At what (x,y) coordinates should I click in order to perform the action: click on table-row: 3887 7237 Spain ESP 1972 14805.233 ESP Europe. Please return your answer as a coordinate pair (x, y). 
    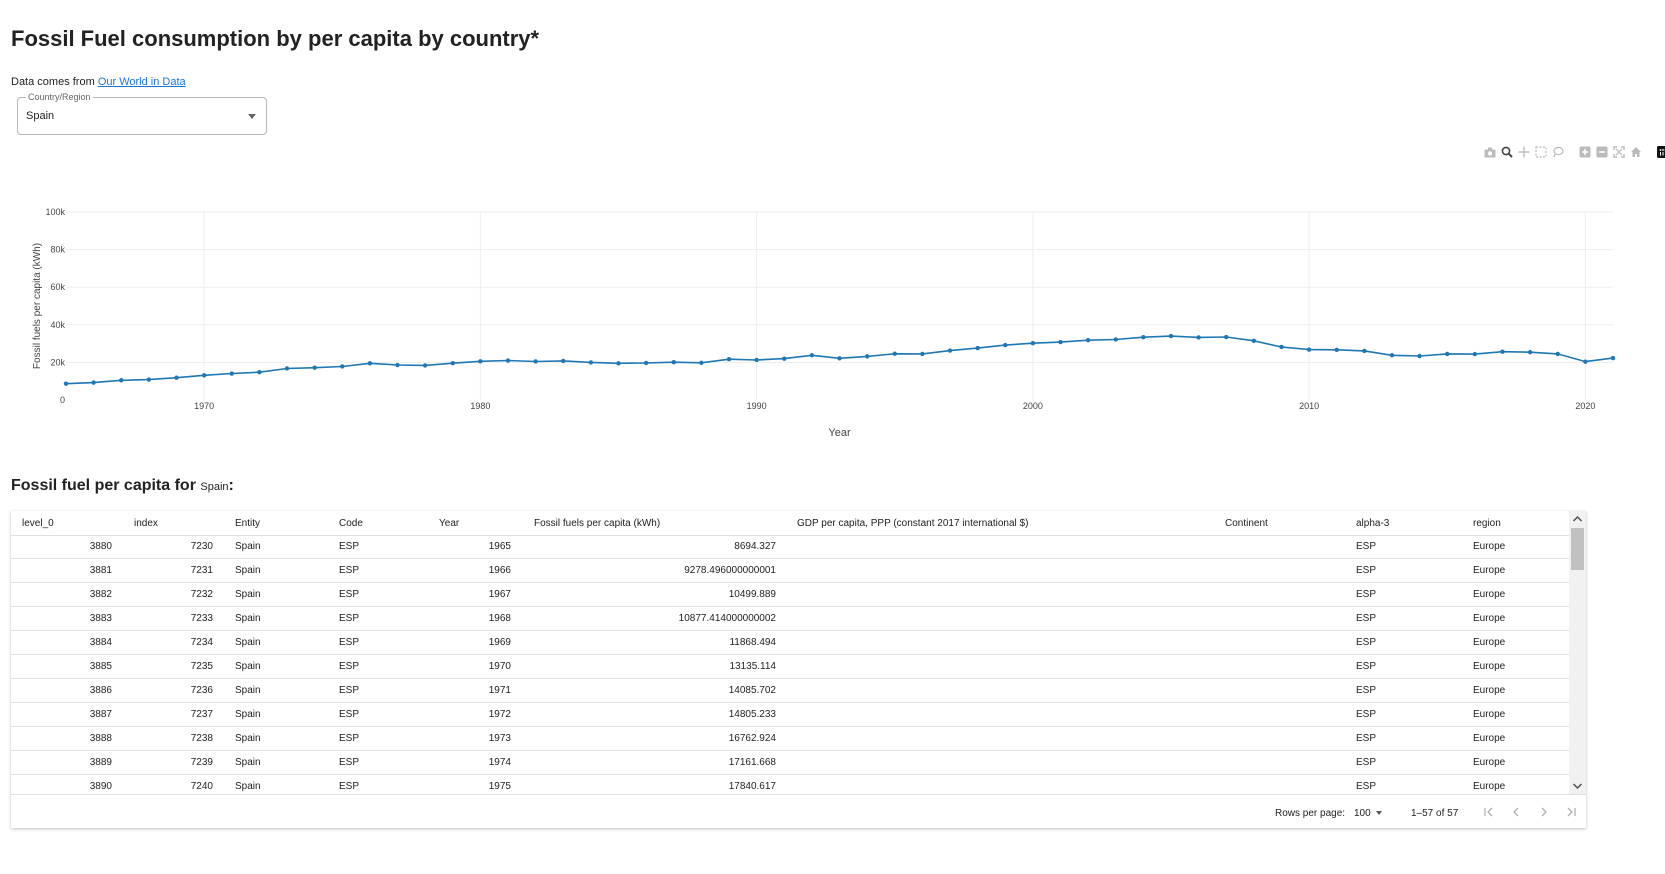
    Looking at the image, I should click on (790, 715).